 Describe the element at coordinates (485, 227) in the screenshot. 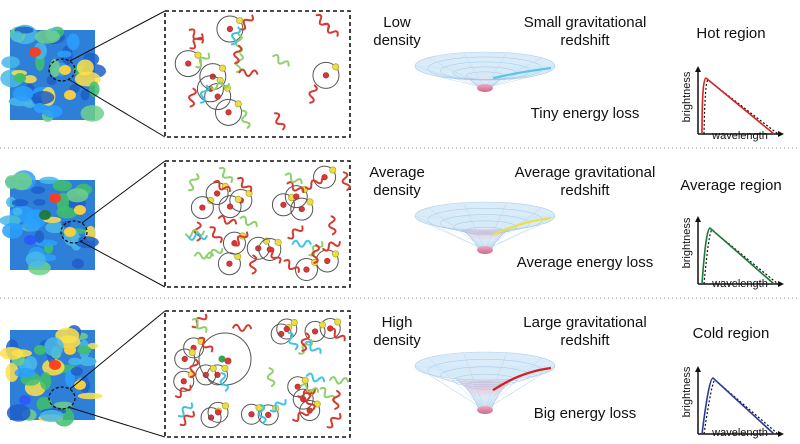

I see `potential-well-funnel` at that location.